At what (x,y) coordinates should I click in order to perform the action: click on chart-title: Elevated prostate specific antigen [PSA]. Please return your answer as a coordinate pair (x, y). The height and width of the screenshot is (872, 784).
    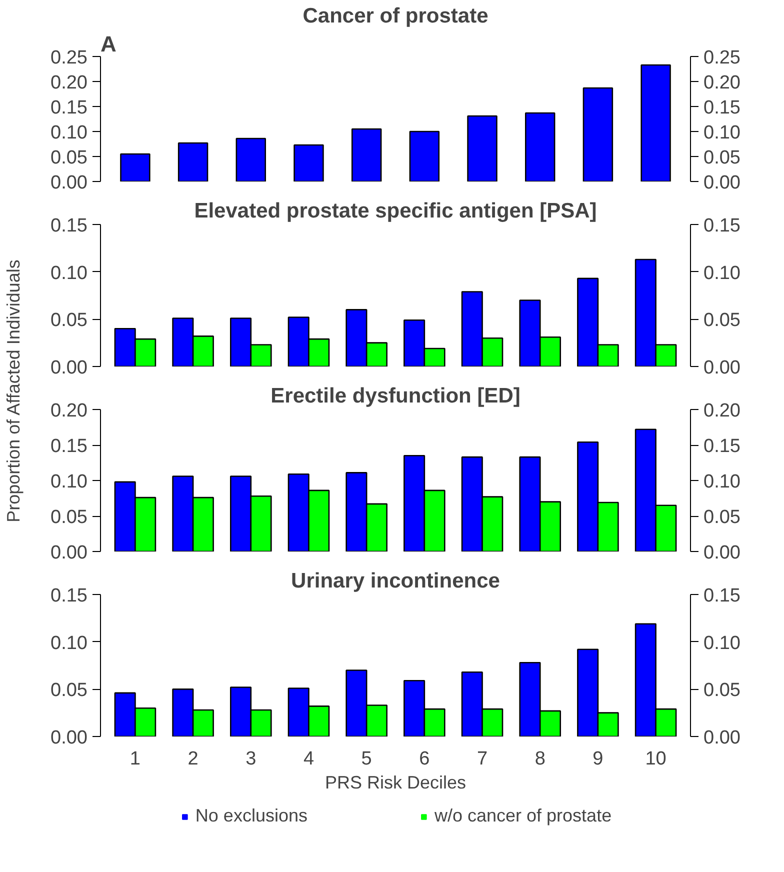
    Looking at the image, I should click on (395, 211).